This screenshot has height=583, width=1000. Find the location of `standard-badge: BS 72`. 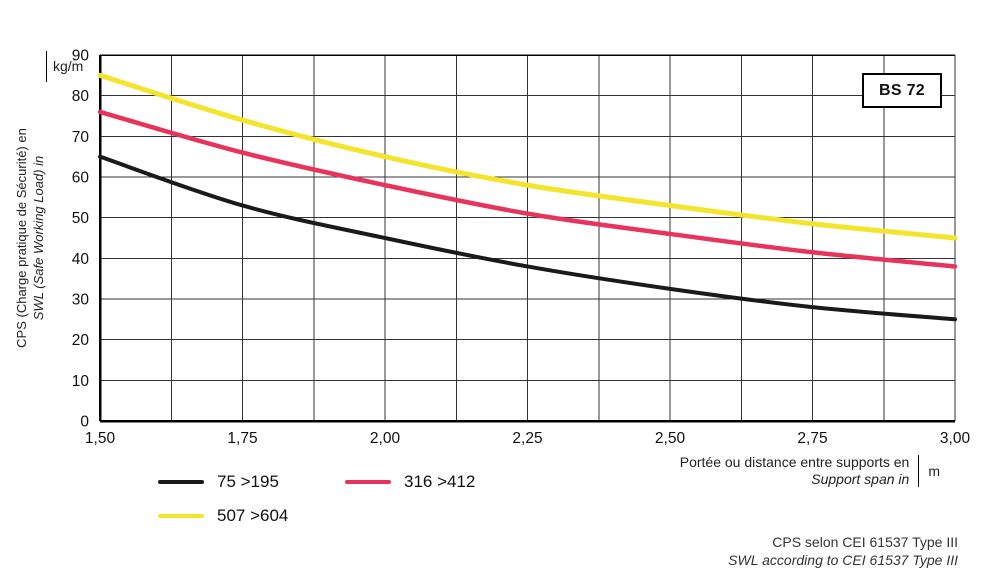

standard-badge: BS 72 is located at coordinates (902, 90).